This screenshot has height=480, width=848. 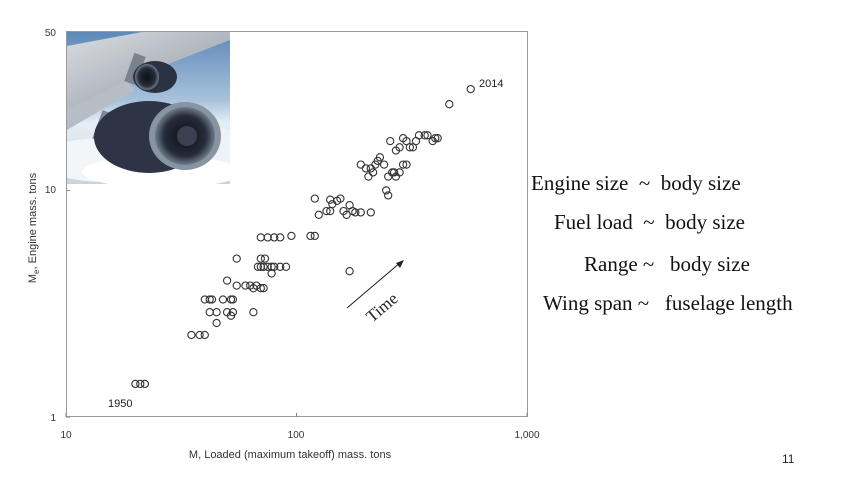 I want to click on y-axis-title-sub: e, so click(x=36, y=271).